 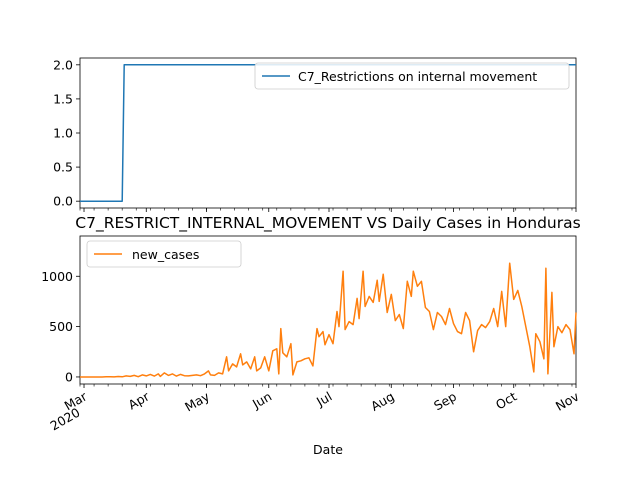 I want to click on cases-x-axis-label: Date, so click(x=328, y=449).